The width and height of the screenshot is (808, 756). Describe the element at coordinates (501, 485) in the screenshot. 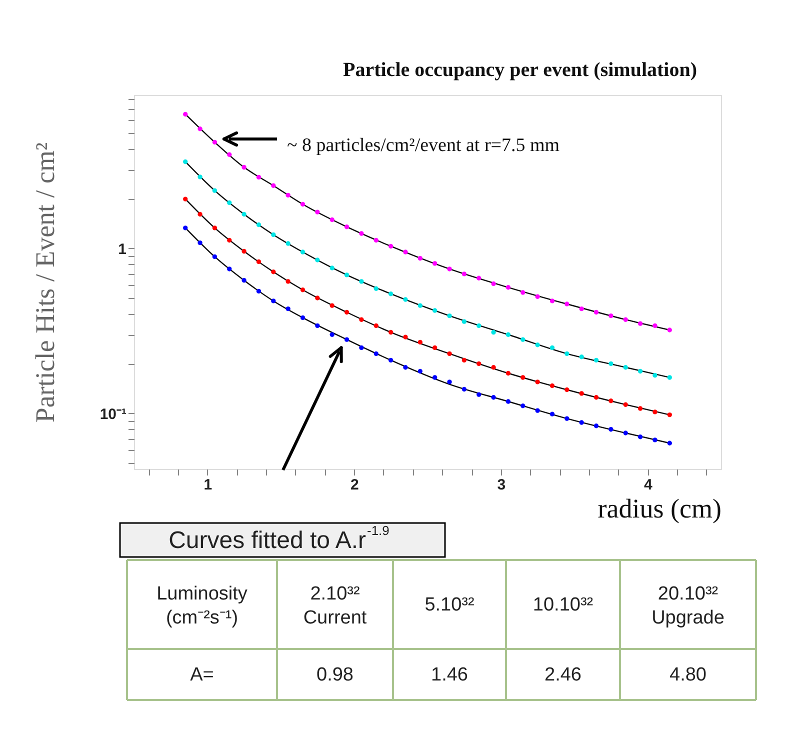

I see `x-tick-label: 3` at that location.